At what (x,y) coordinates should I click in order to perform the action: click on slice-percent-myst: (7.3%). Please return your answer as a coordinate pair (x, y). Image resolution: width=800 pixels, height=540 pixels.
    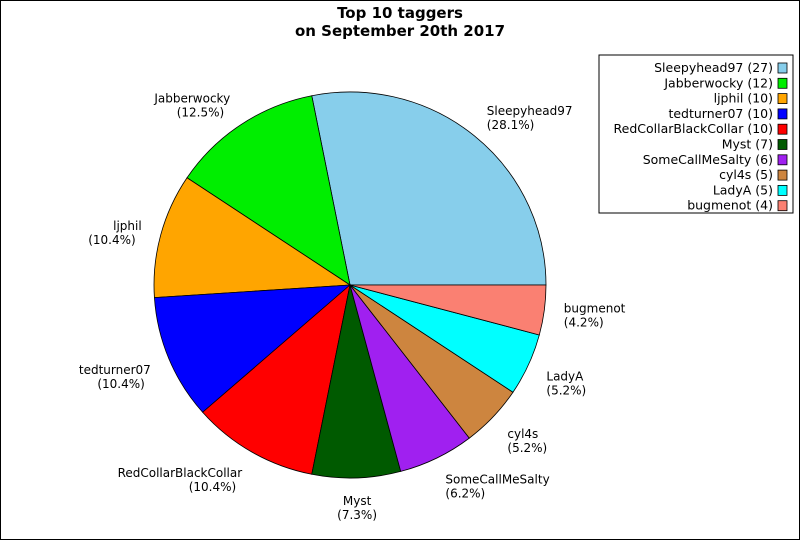
    Looking at the image, I should click on (357, 515).